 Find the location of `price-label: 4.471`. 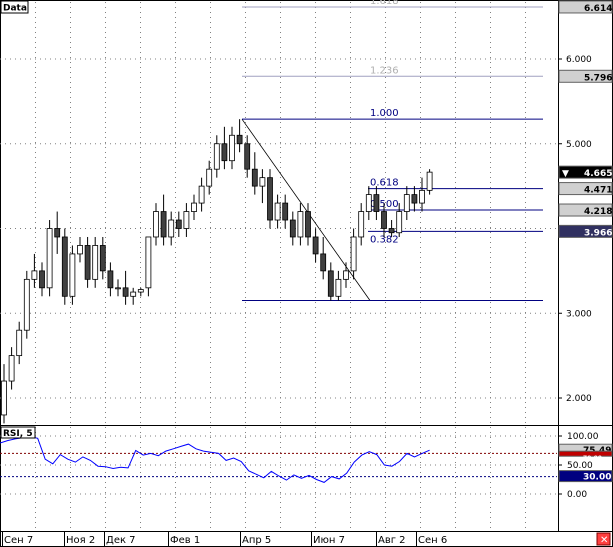

price-label: 4.471 is located at coordinates (598, 191).